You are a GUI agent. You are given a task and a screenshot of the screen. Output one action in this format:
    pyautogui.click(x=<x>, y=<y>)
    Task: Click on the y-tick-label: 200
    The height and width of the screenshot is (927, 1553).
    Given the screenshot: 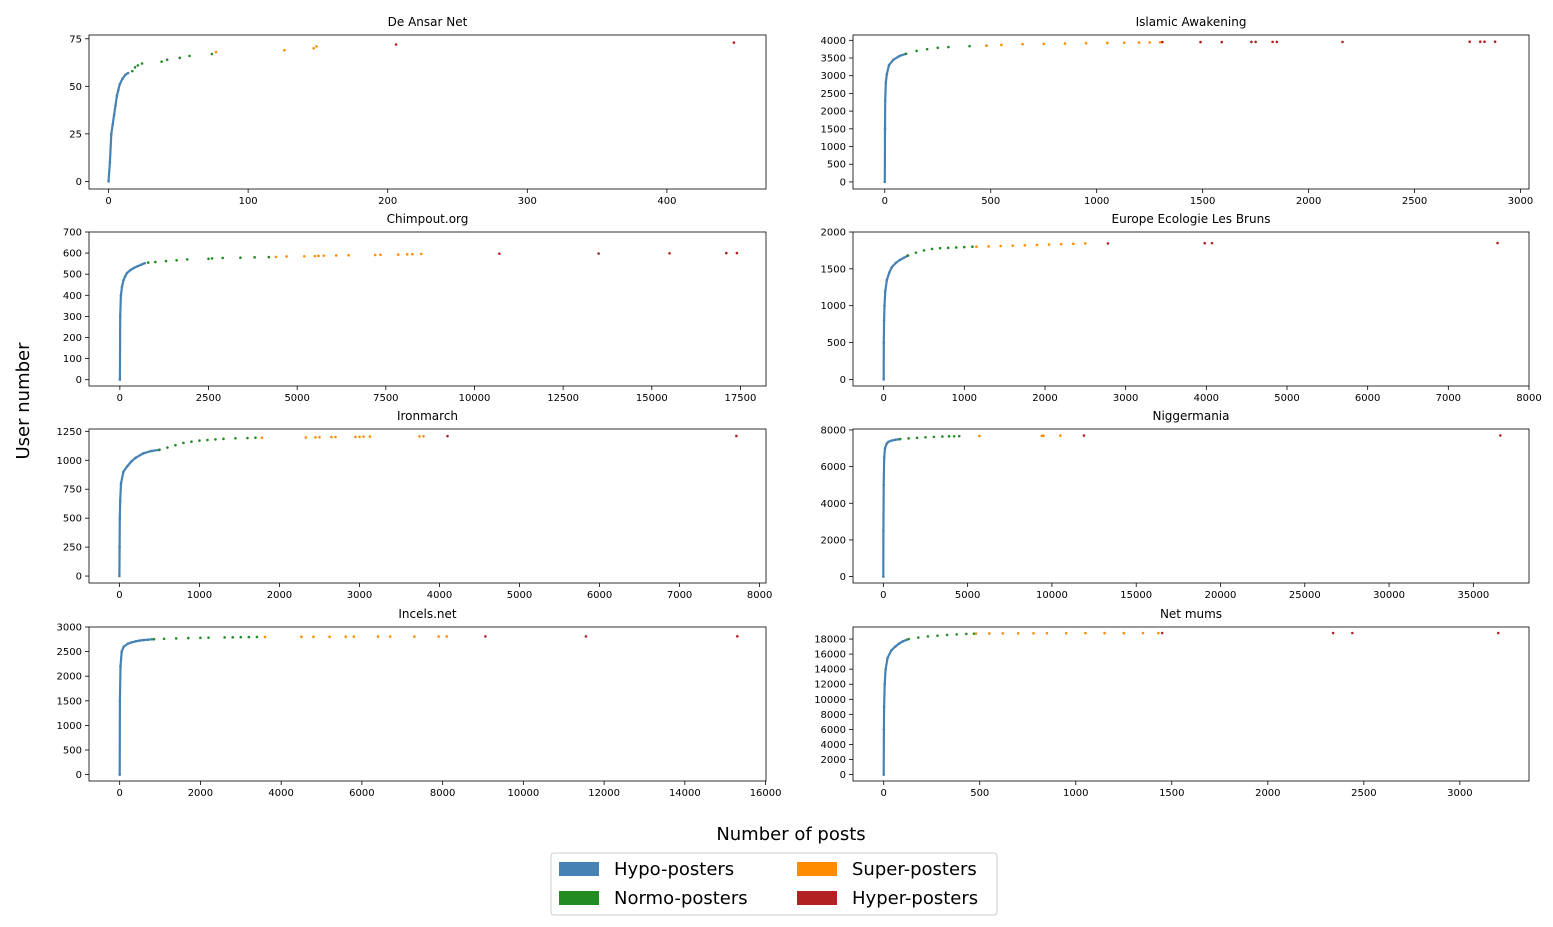 What is the action you would take?
    pyautogui.click(x=72, y=338)
    